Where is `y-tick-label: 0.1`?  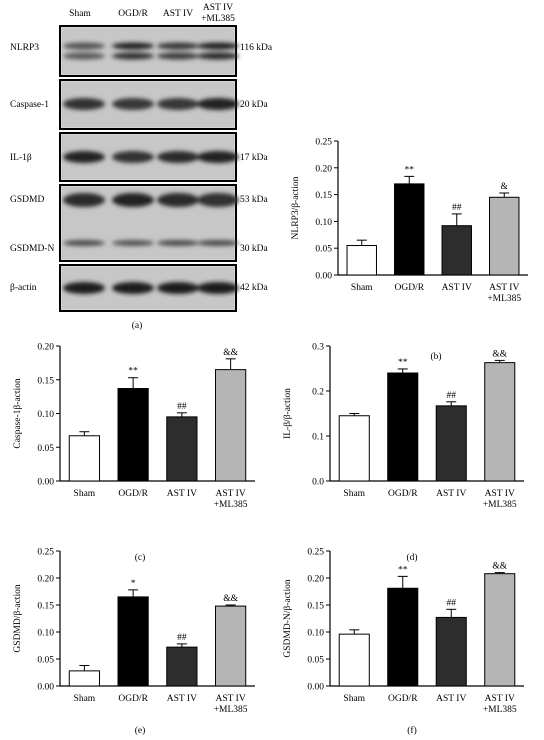 y-tick-label: 0.1 is located at coordinates (318, 438).